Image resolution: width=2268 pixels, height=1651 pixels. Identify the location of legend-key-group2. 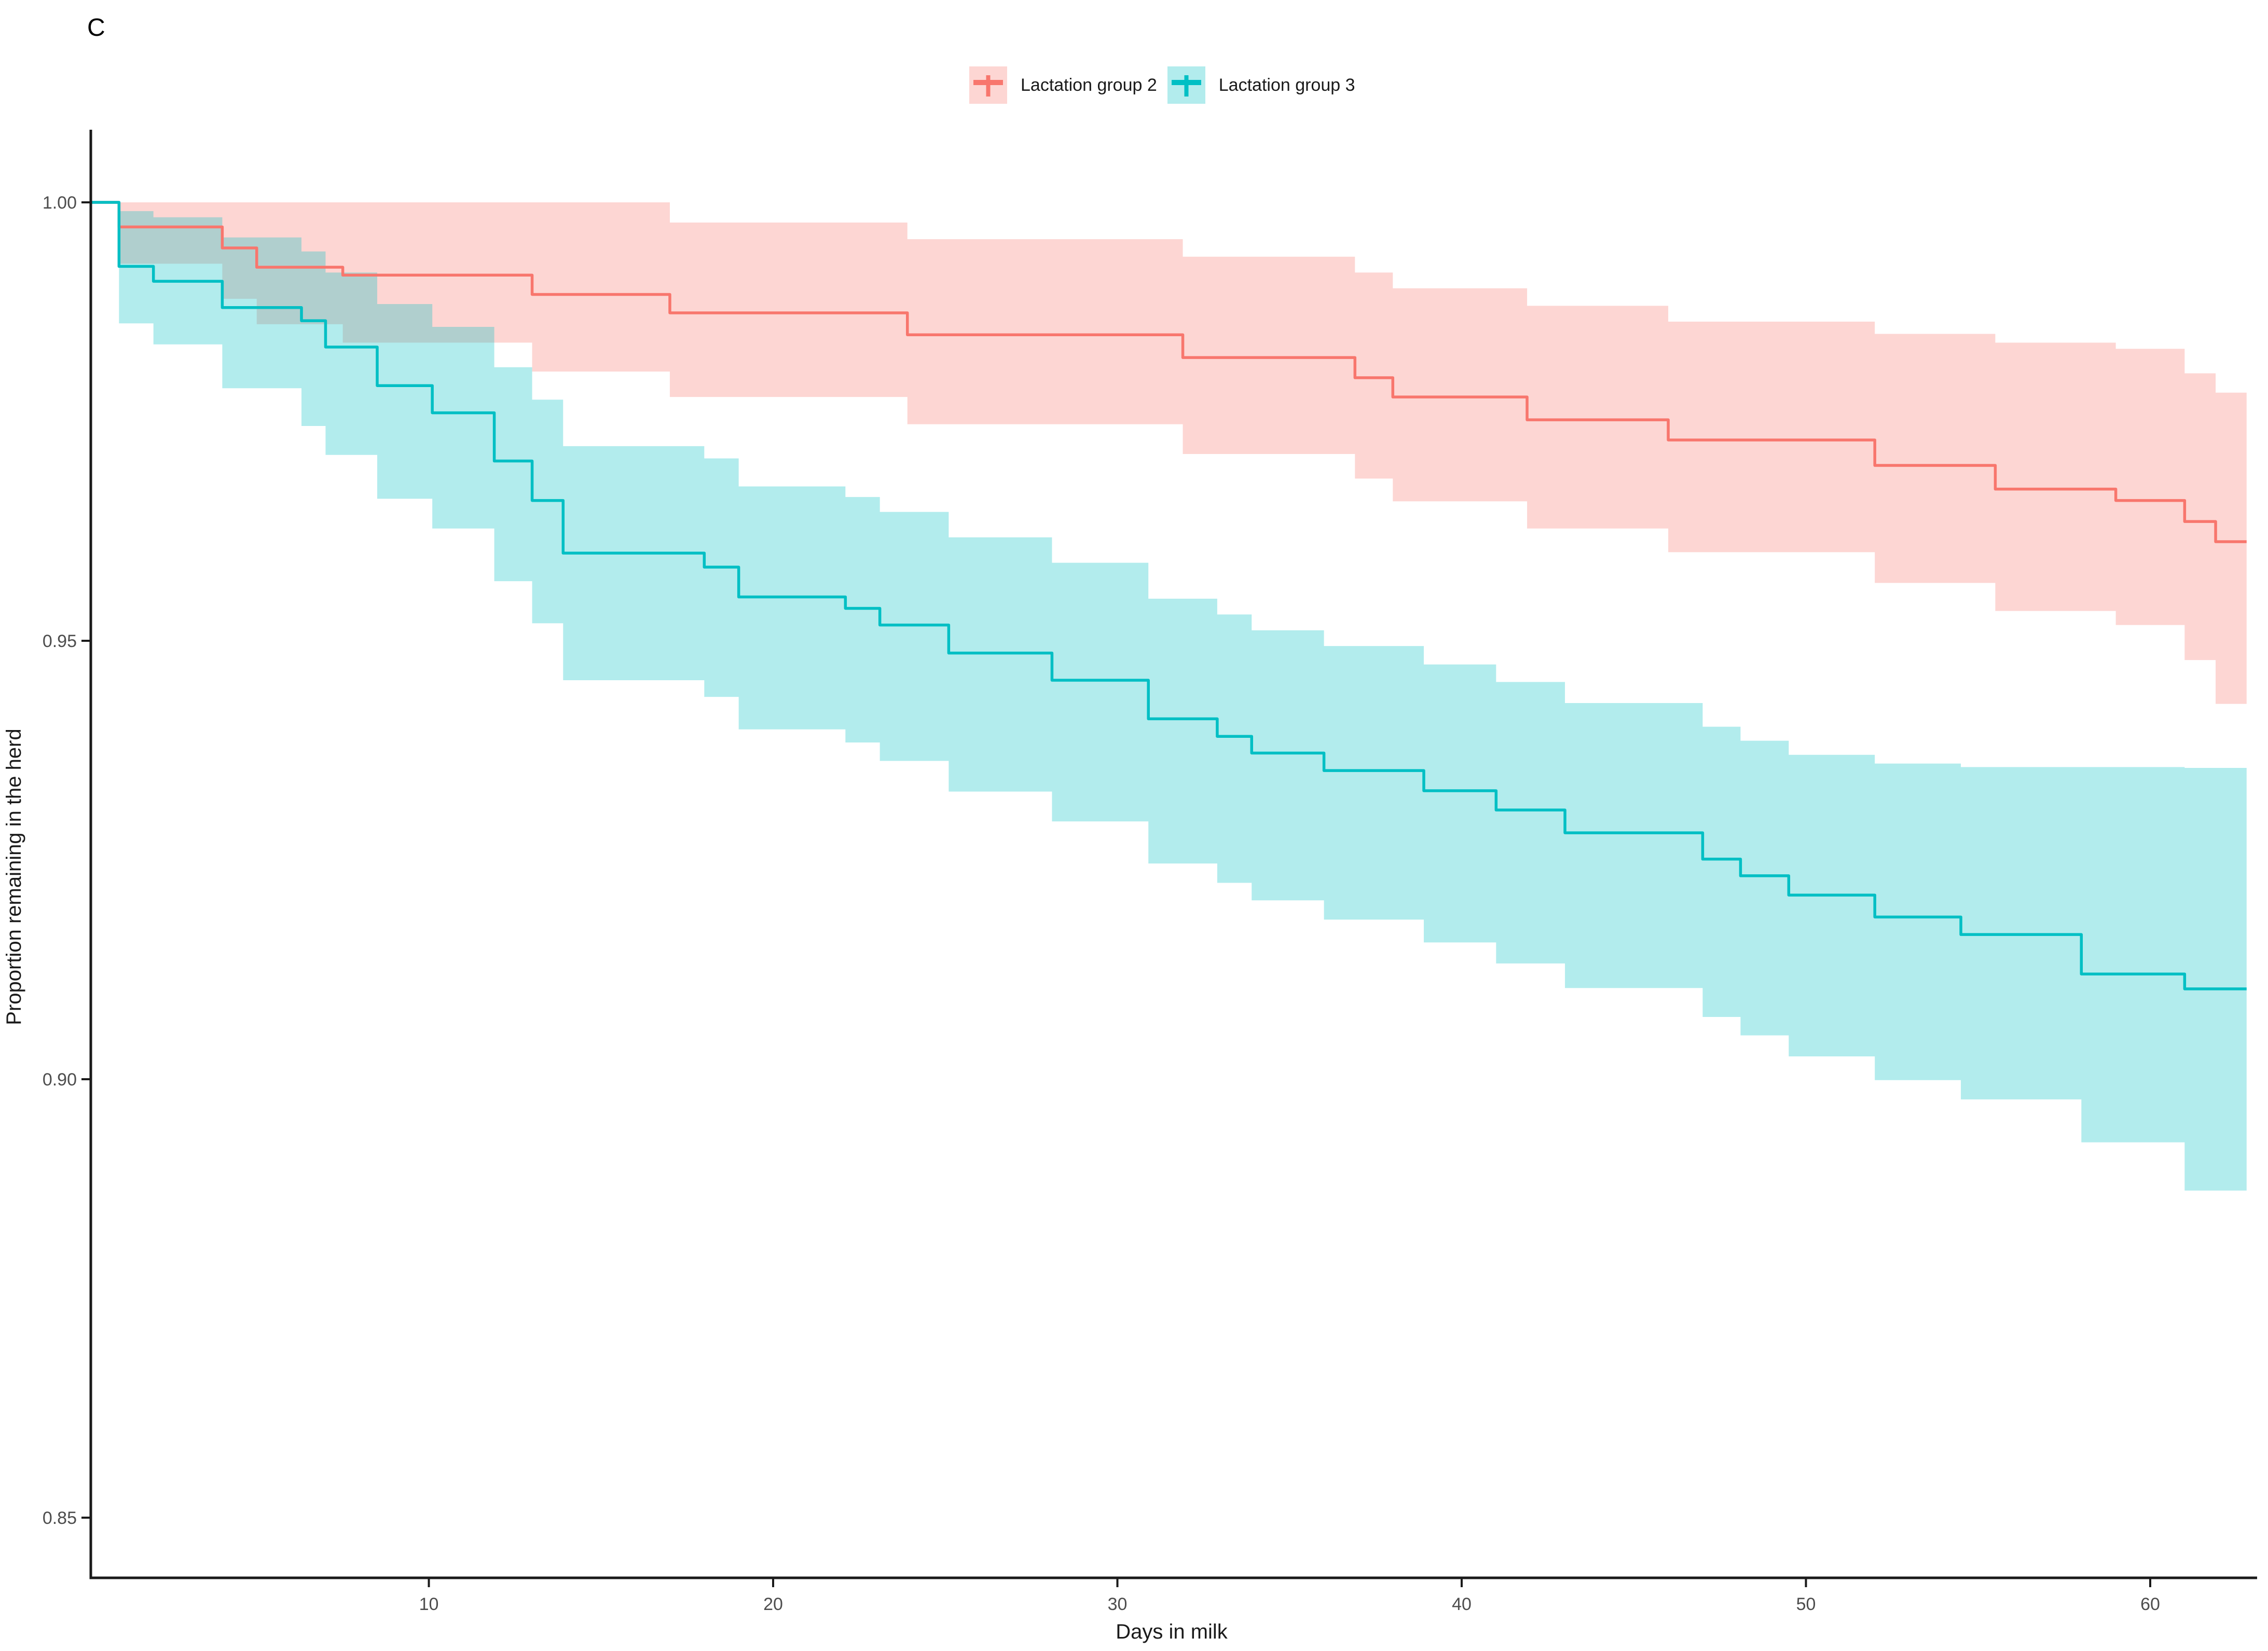
(988, 85).